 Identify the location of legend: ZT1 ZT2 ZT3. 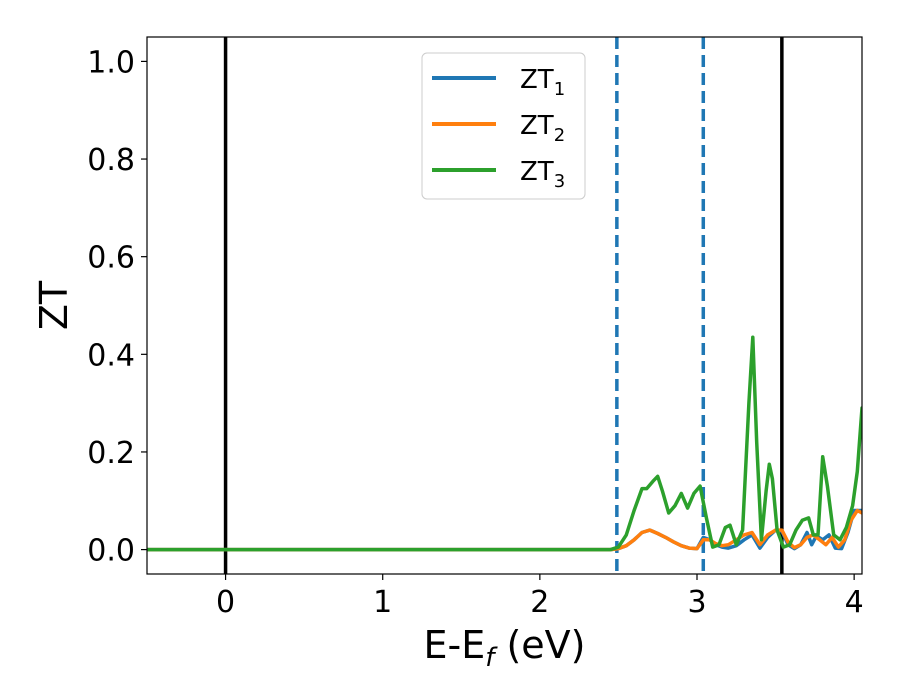
(503, 126).